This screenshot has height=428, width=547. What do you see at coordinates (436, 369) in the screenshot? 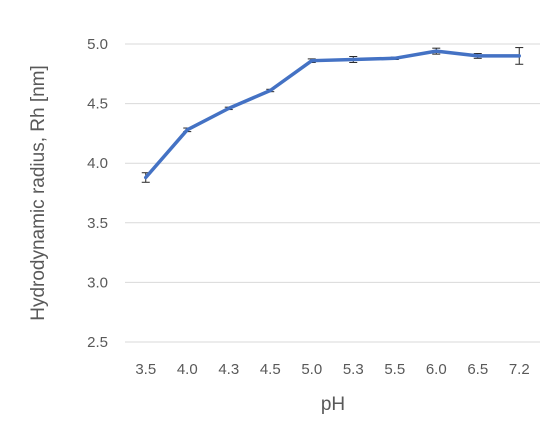
I see `x-tick-label: 6.0` at bounding box center [436, 369].